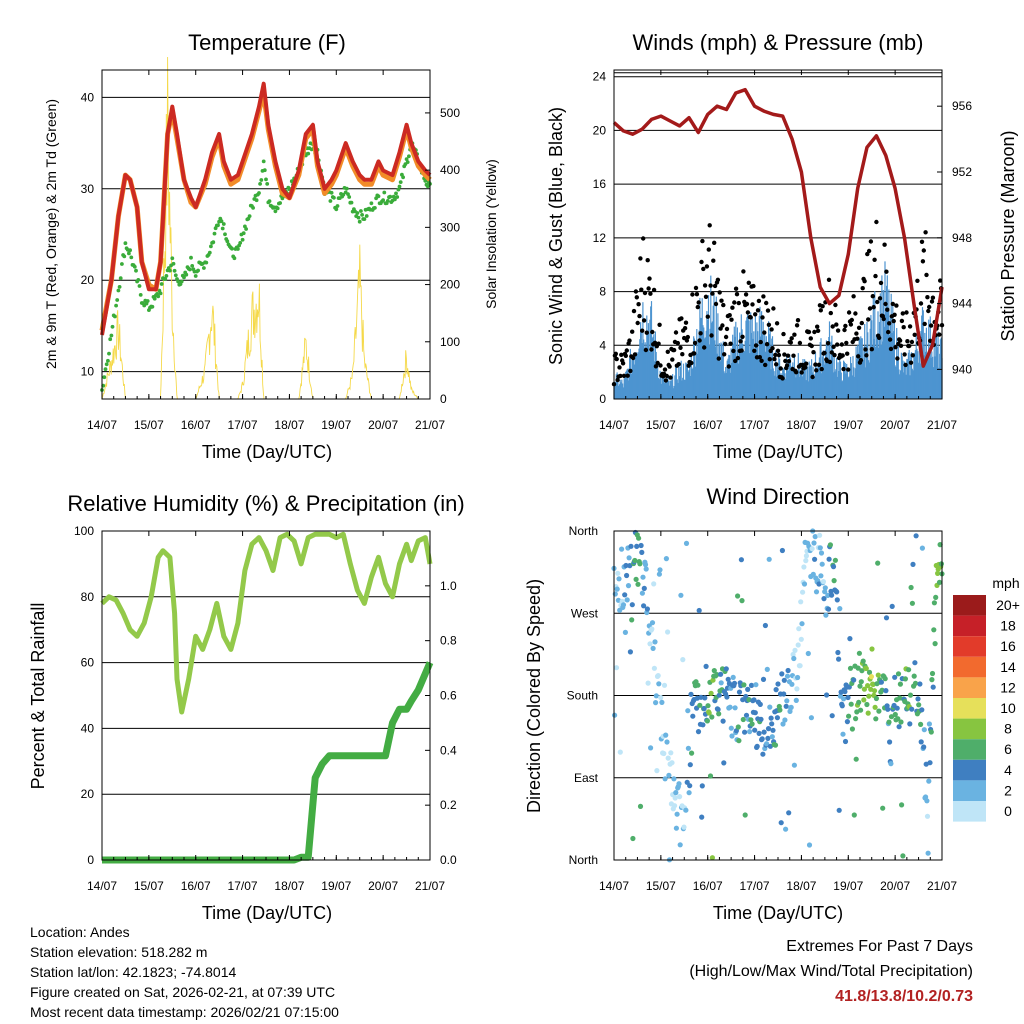  What do you see at coordinates (88, 597) in the screenshot?
I see `y-tick-label: 80` at bounding box center [88, 597].